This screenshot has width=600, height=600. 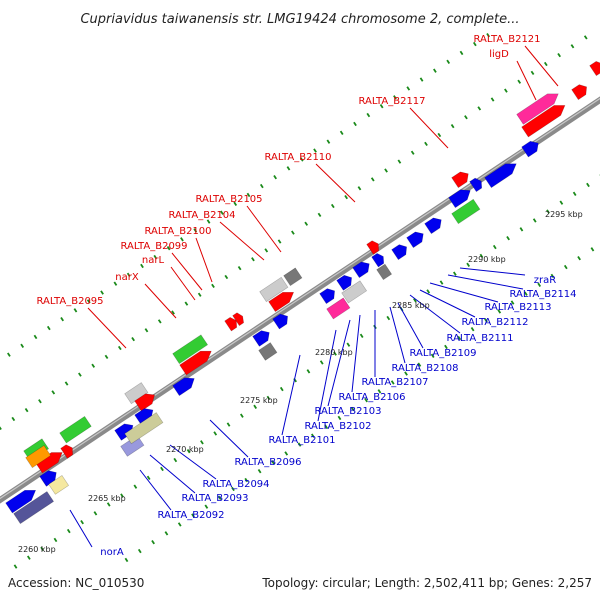 What do you see at coordinates (235, 484) in the screenshot?
I see `gene-label-lower: RALTA_B2094` at bounding box center [235, 484].